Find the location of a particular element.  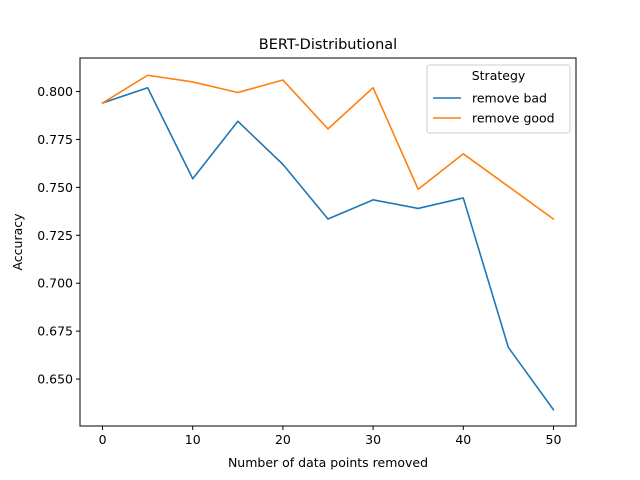

legend-entry-label: remove good is located at coordinates (513, 118).